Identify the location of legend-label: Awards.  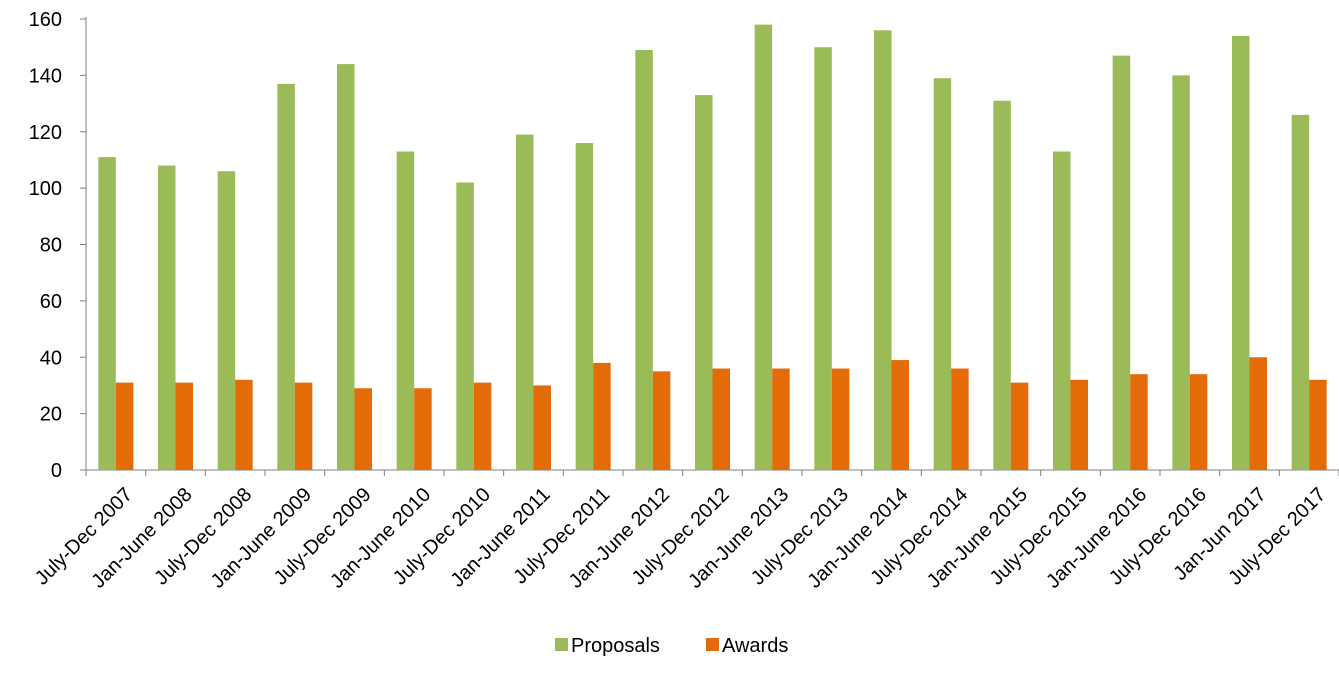
(755, 646).